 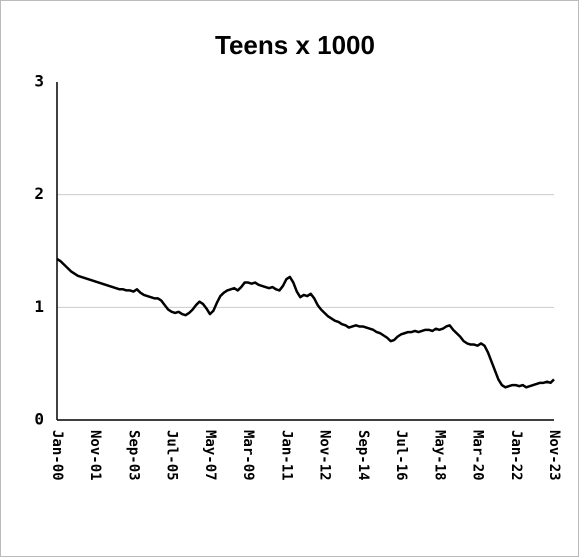 What do you see at coordinates (95, 455) in the screenshot?
I see `x-tick-label: Nov-01` at bounding box center [95, 455].